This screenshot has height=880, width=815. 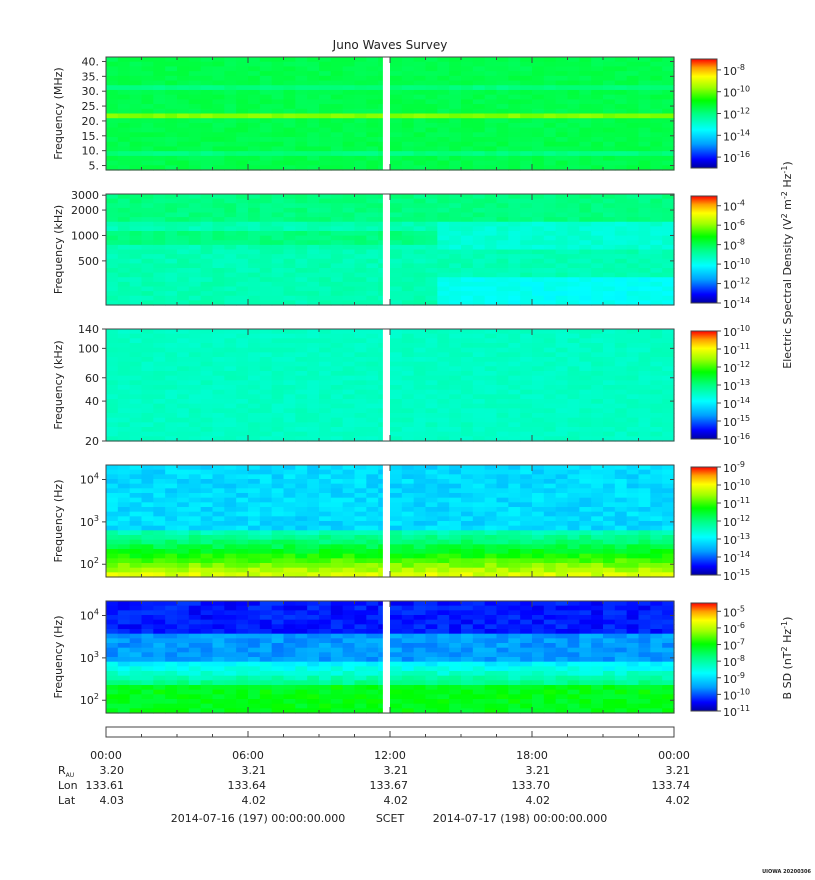 What do you see at coordinates (91, 136) in the screenshot?
I see `y-tick-label: 15.` at bounding box center [91, 136].